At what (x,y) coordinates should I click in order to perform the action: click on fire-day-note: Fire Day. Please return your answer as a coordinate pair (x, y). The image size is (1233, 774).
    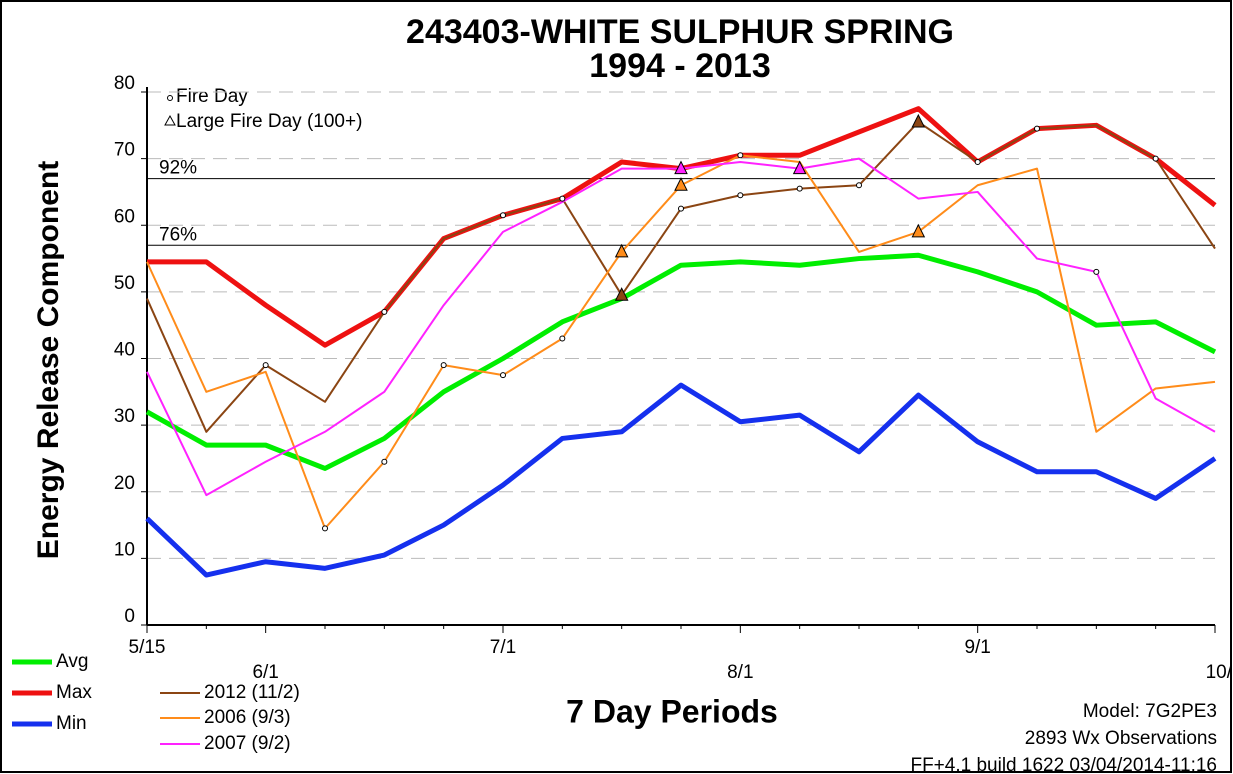
    Looking at the image, I should click on (212, 96).